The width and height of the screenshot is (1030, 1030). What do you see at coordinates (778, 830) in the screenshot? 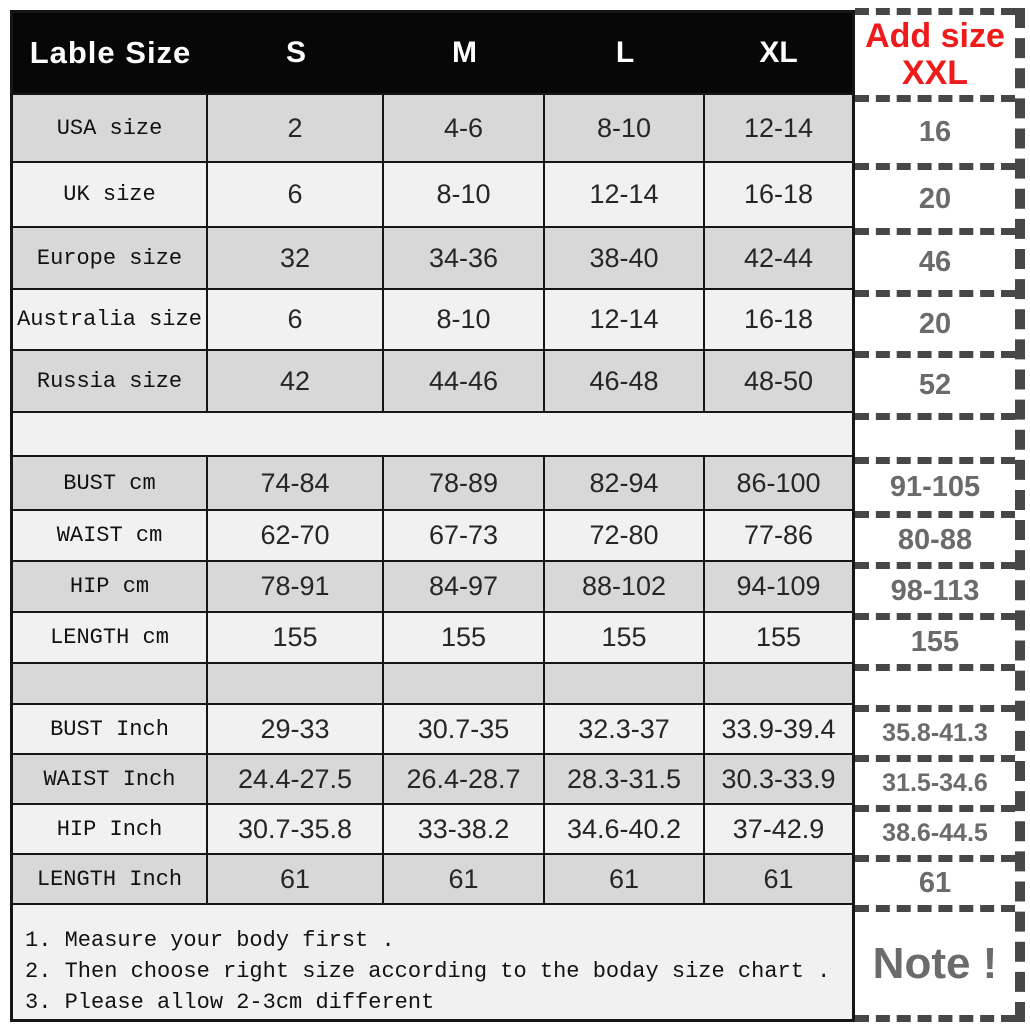
I see `cell-value: 37-42.9` at bounding box center [778, 830].